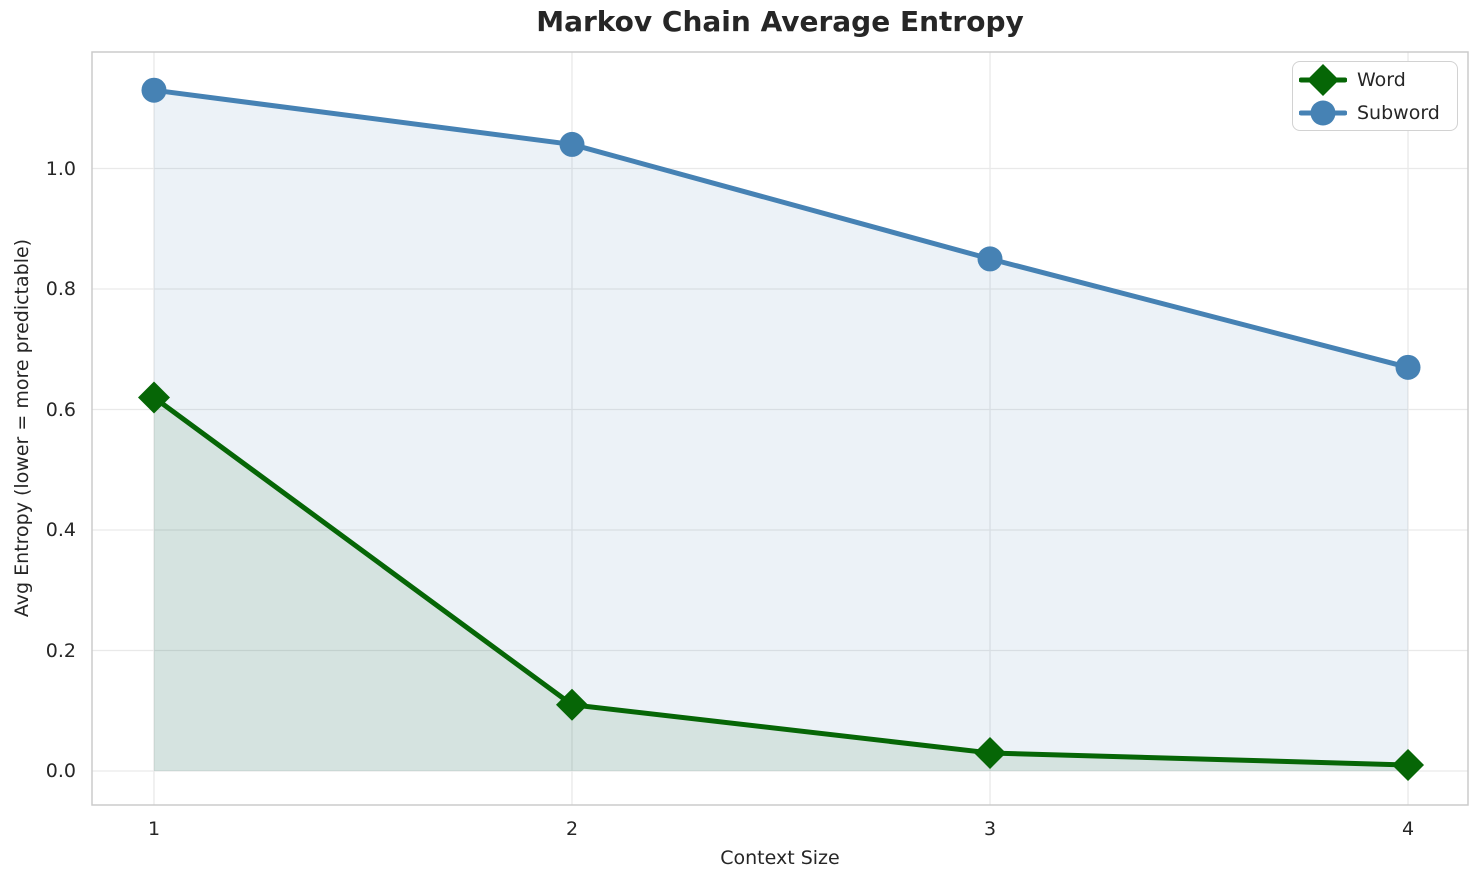 Image resolution: width=1484 pixels, height=885 pixels. I want to click on y-tick-label: 0.2, so click(60, 650).